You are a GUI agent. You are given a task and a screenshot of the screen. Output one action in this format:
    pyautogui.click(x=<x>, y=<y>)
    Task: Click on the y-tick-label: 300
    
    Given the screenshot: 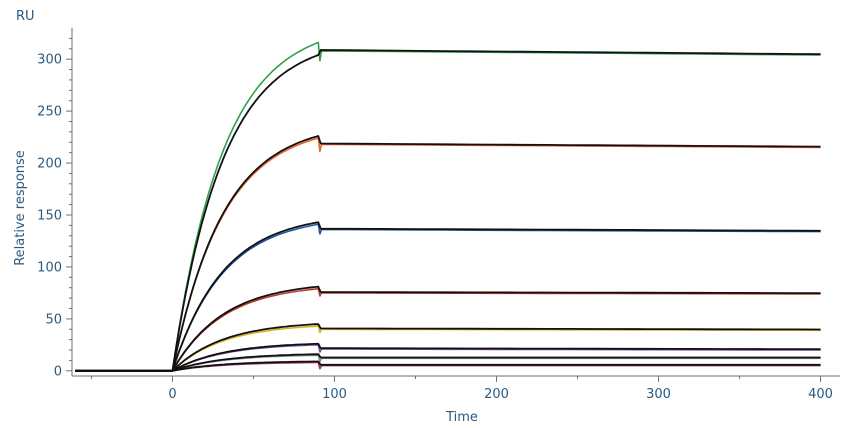 What is the action you would take?
    pyautogui.click(x=49, y=60)
    